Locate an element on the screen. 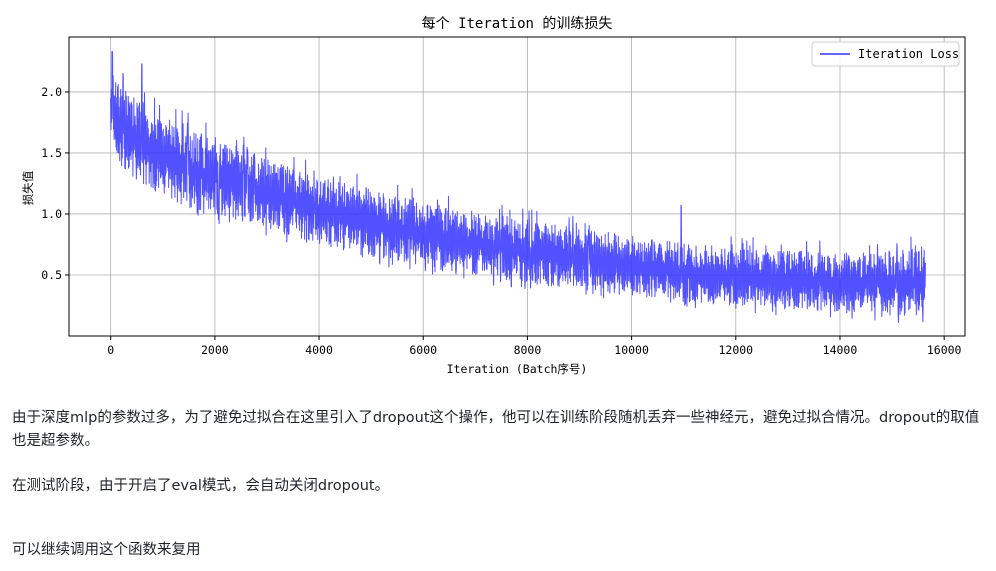 The image size is (996, 571). x-axis-label: Iteration (Batch序号) is located at coordinates (517, 369).